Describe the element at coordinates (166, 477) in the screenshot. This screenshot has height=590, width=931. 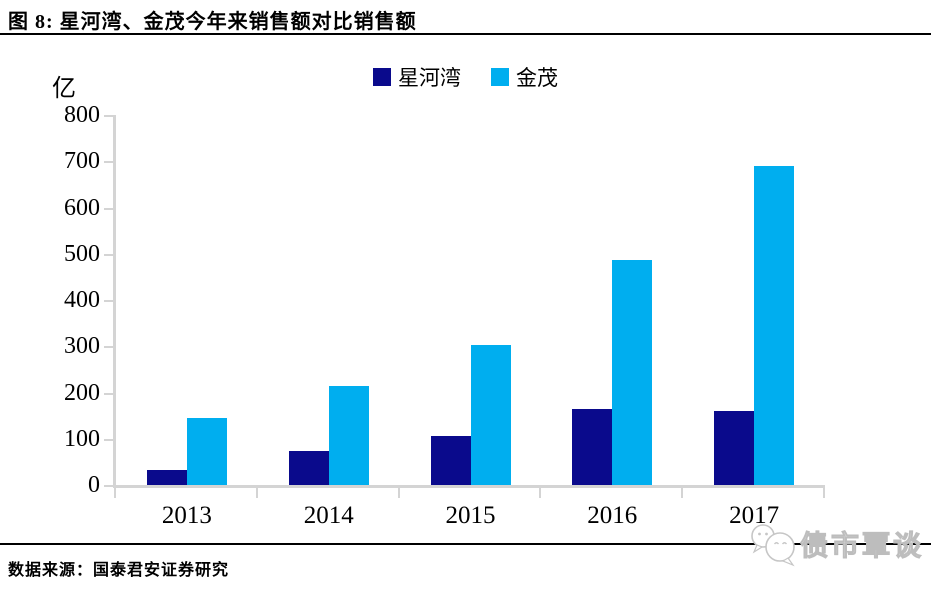
I see `bar-series0-2013` at that location.